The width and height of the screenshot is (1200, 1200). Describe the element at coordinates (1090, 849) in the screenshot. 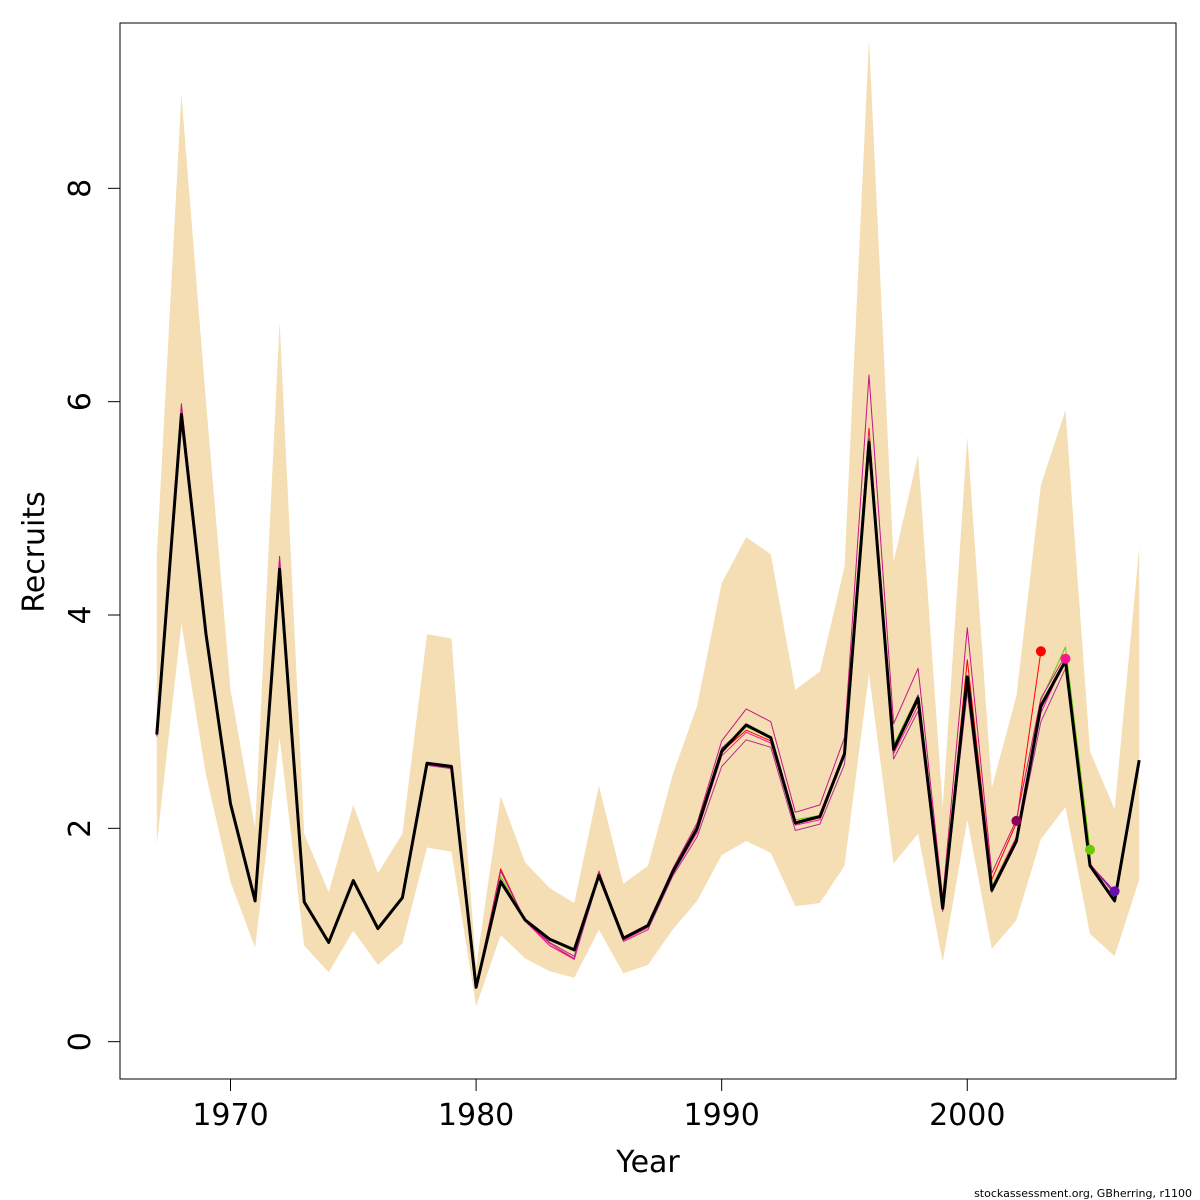

I see `endpoint-retro-green-end` at that location.